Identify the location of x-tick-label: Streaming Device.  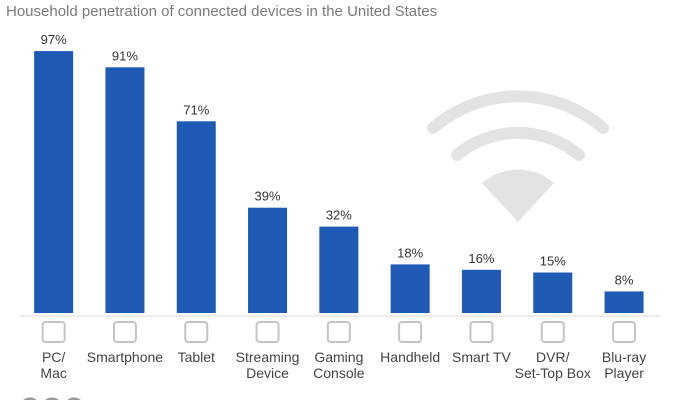
(267, 365).